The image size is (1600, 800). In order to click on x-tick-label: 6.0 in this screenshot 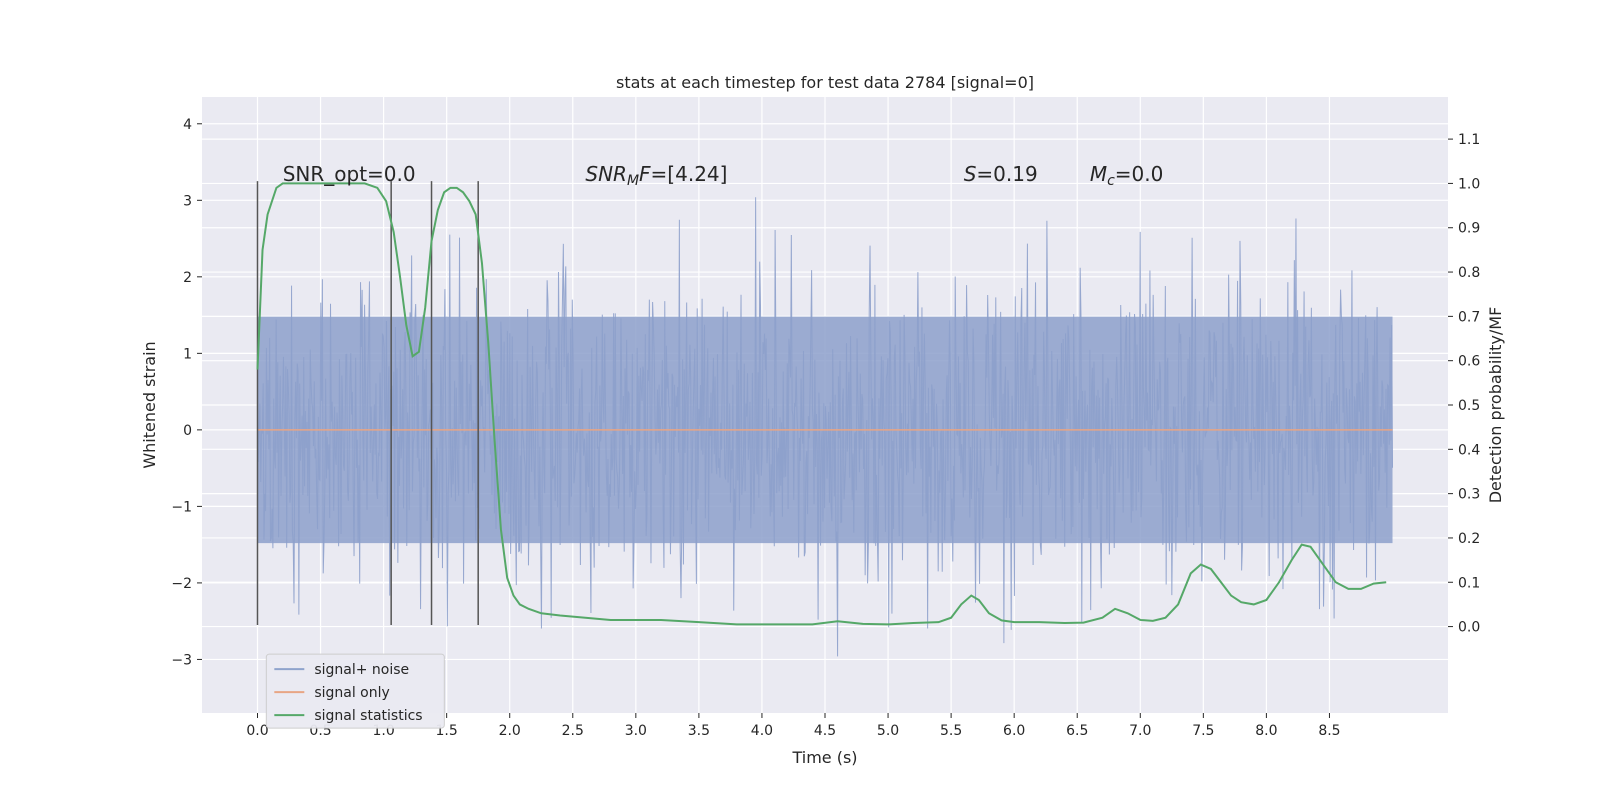, I will do `click(1014, 731)`.